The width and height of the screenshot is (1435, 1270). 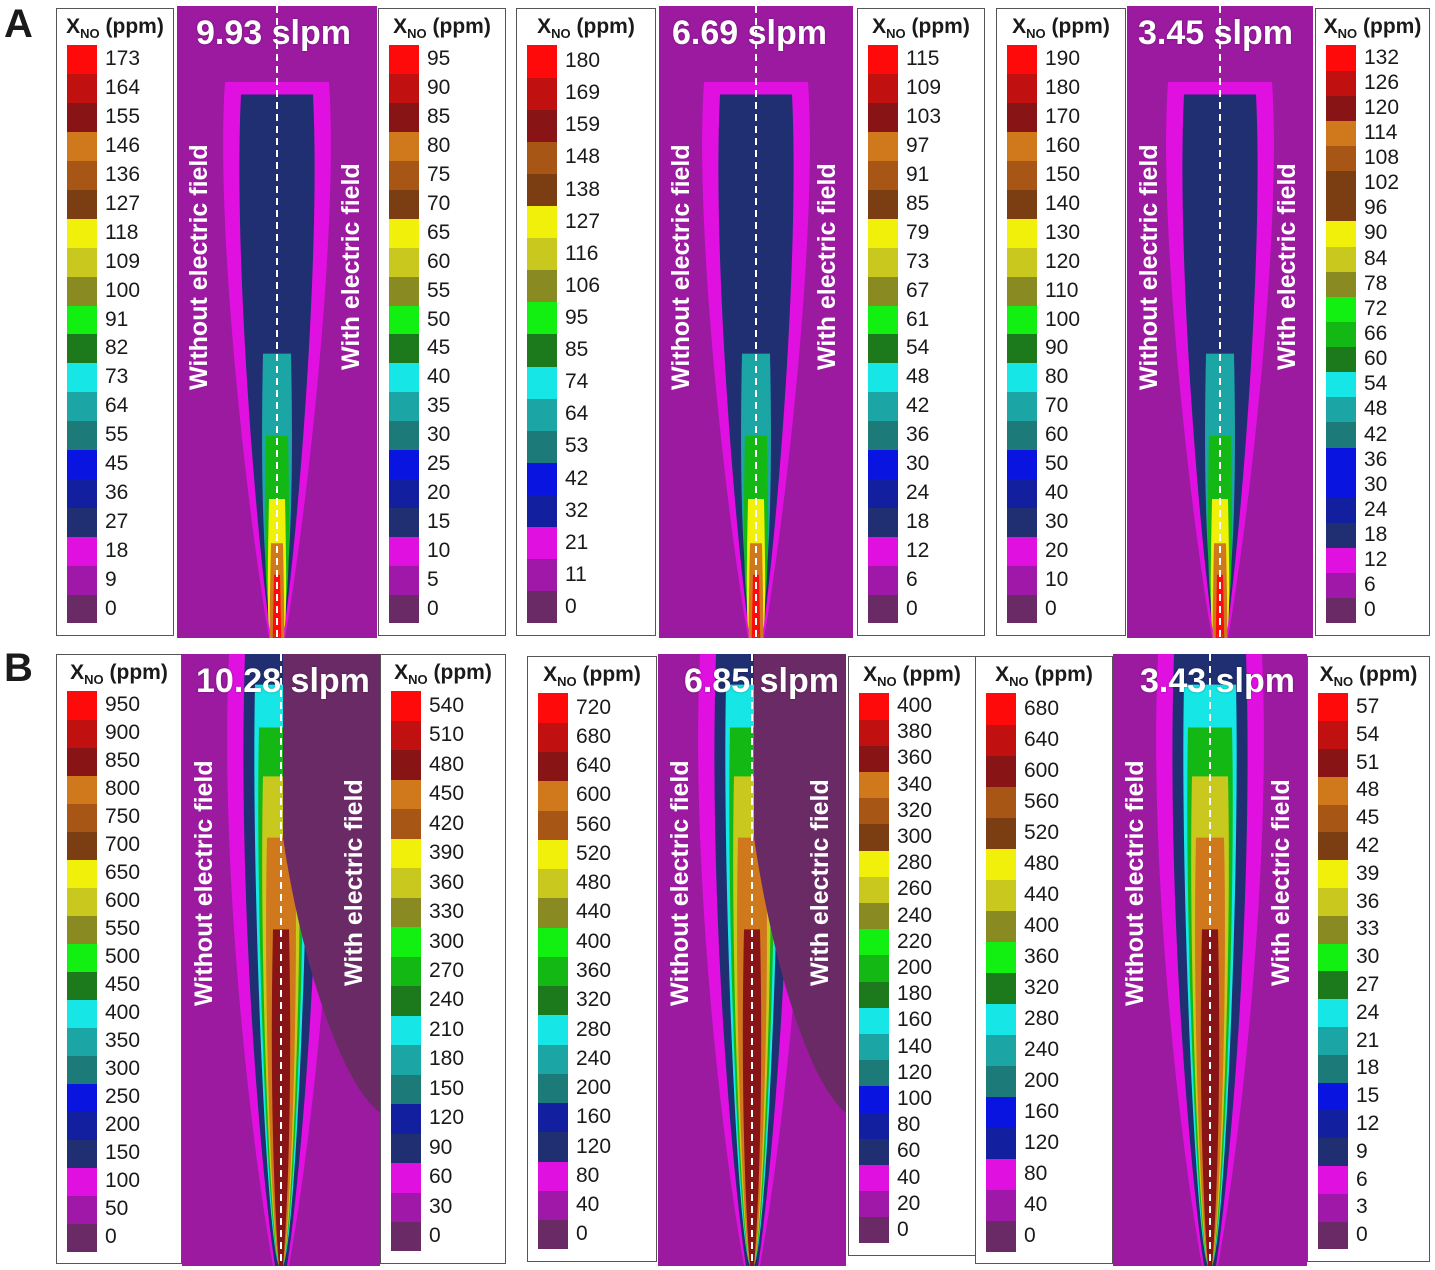 I want to click on tick-label: 70, so click(x=439, y=203).